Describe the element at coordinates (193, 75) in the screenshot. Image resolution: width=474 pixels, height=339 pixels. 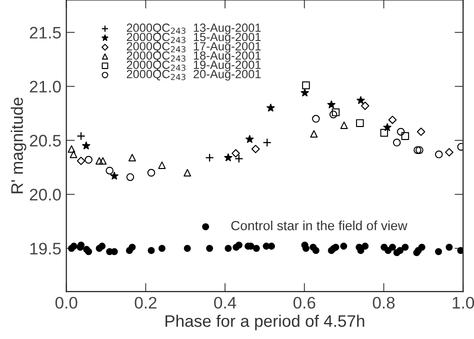
I see `legend-label: 2000QC$_{243}$ 20-Aug-2001` at that location.